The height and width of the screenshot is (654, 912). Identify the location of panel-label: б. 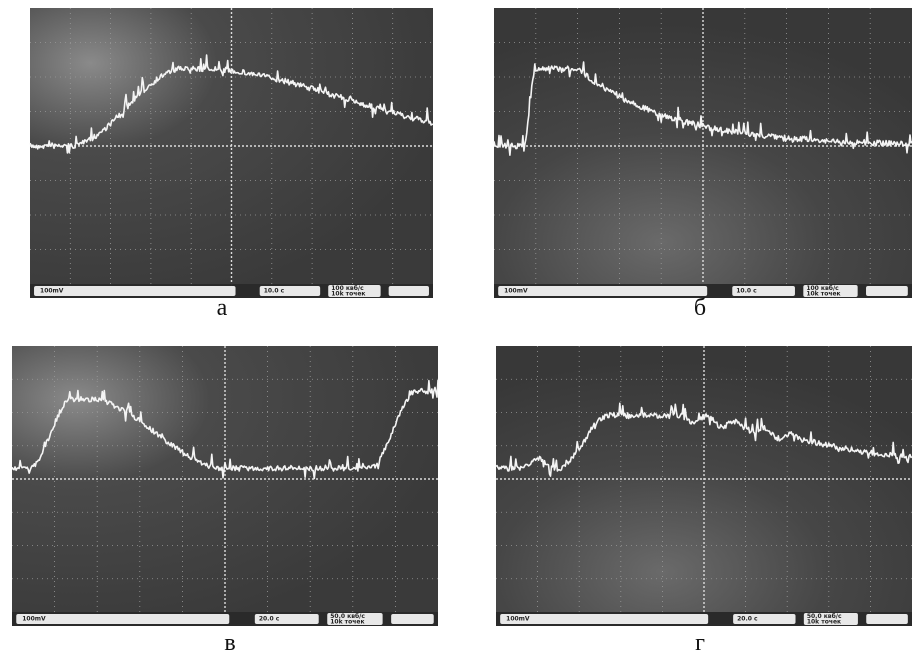
(700, 308).